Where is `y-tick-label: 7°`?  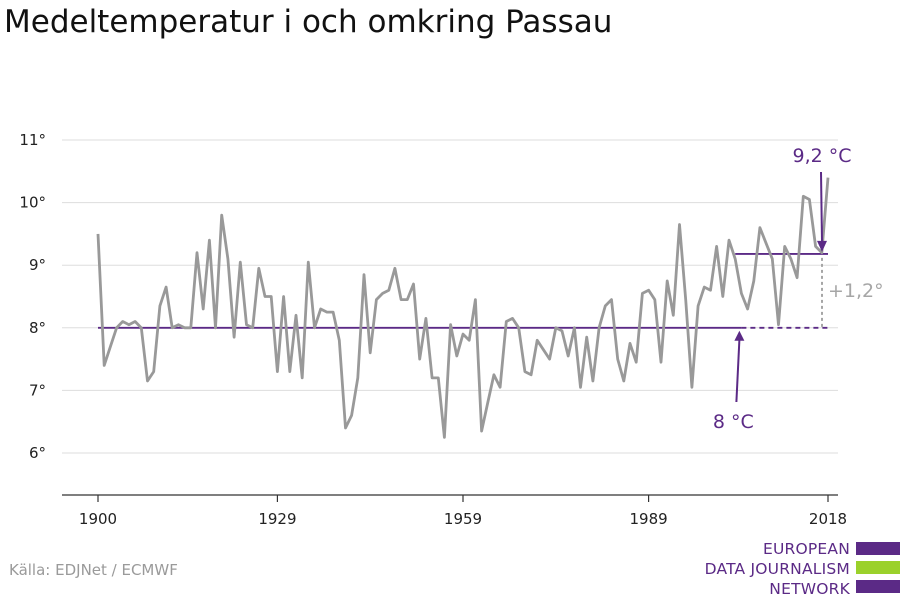
y-tick-label: 7° is located at coordinates (37, 390).